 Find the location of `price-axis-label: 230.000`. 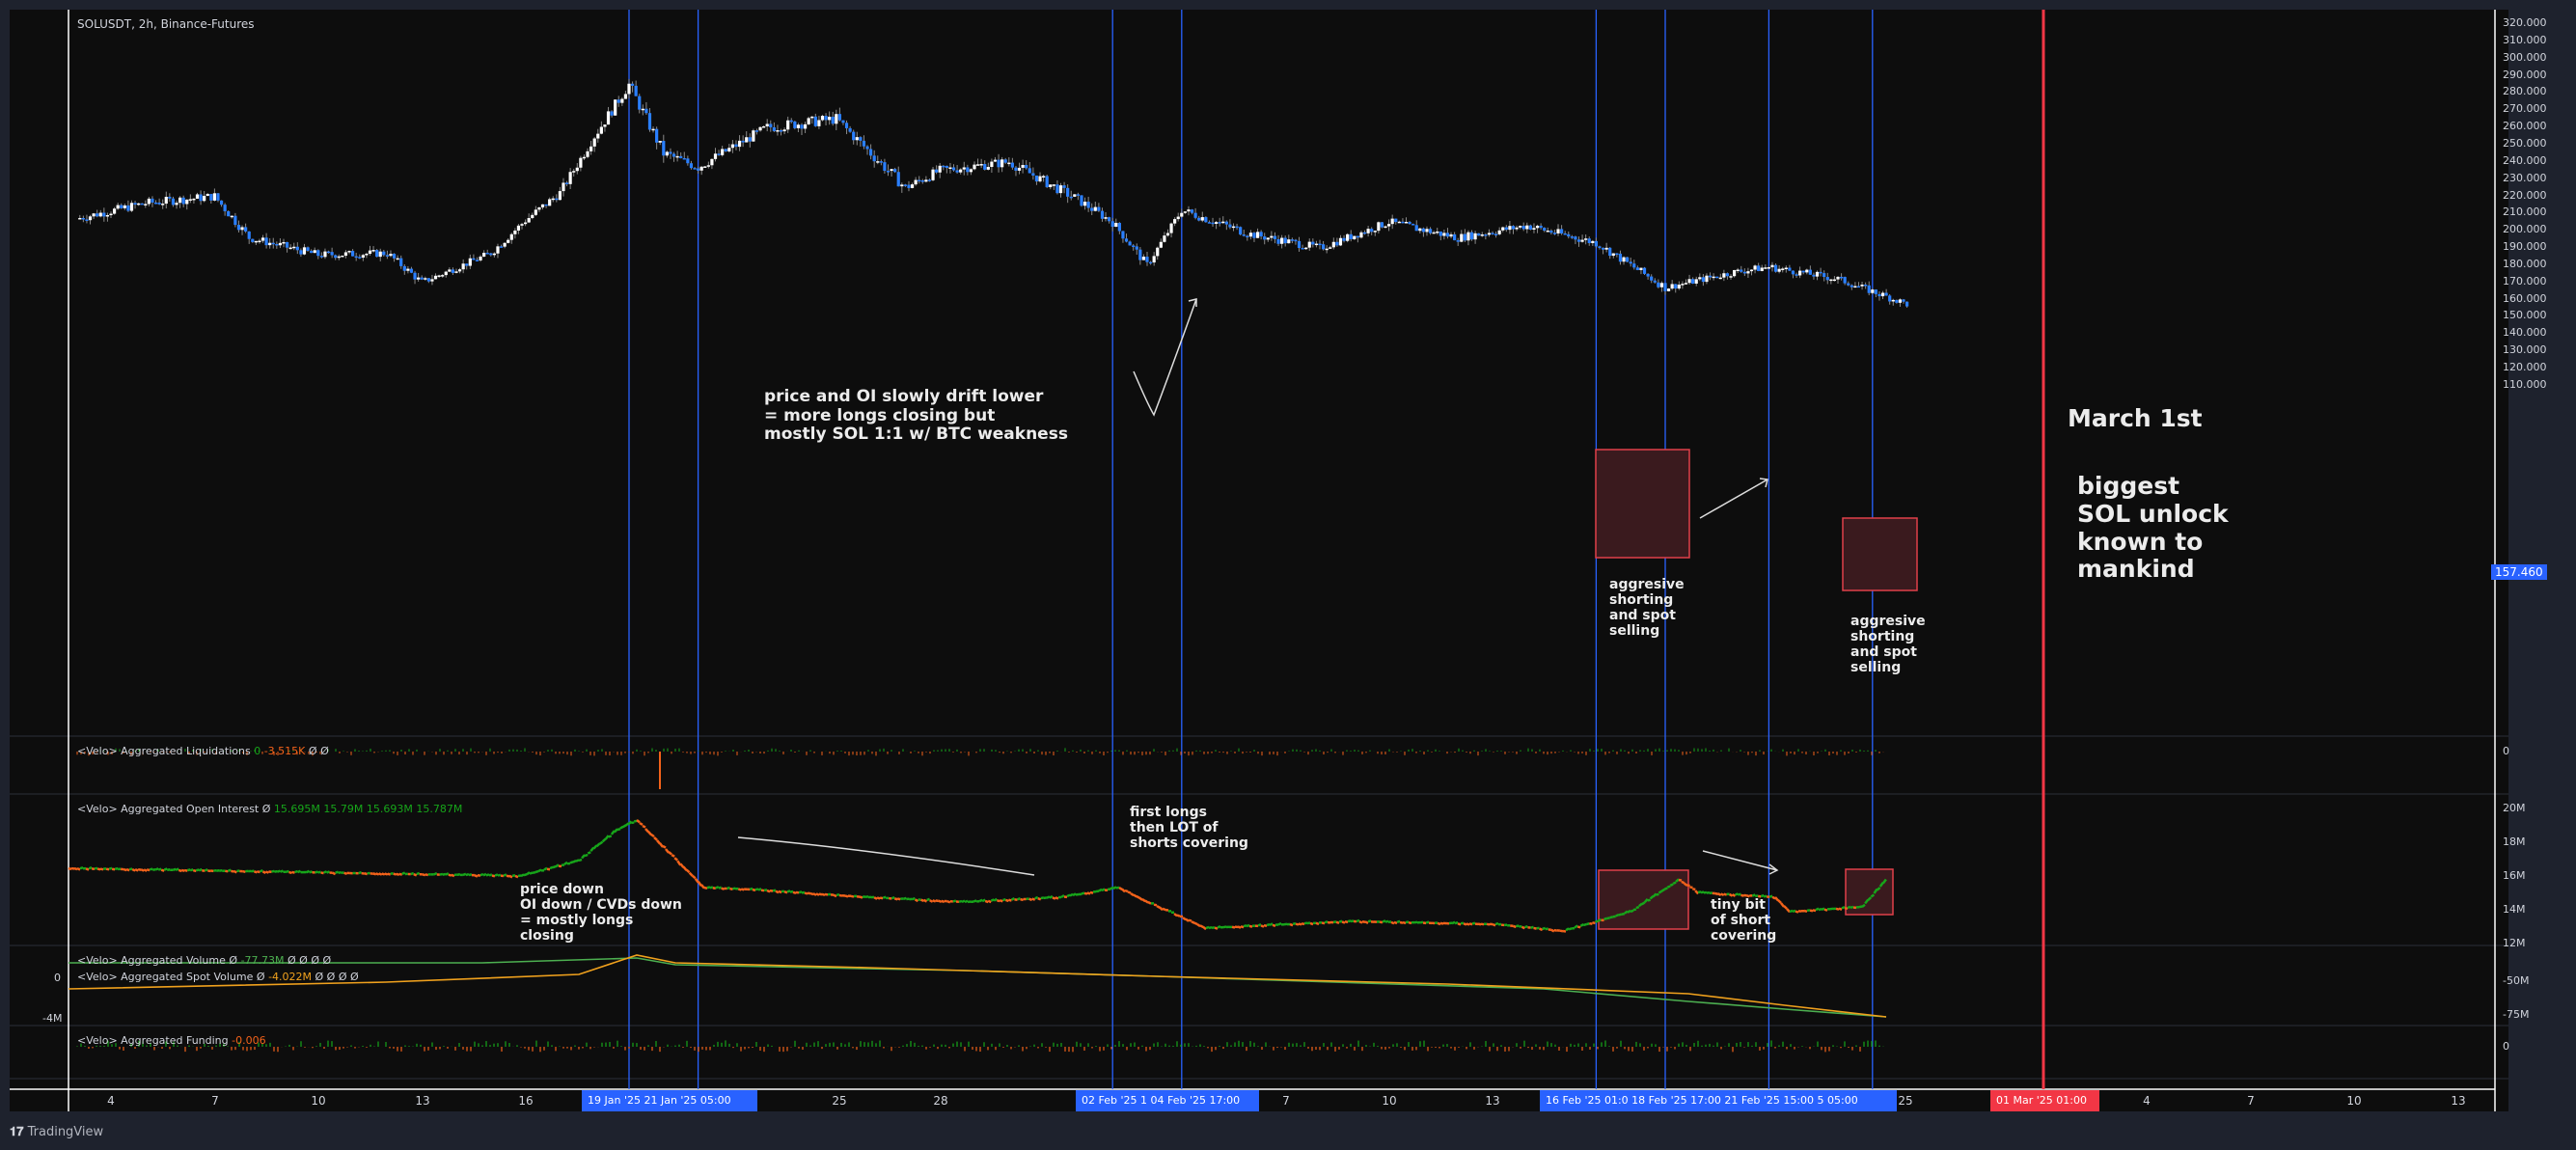

price-axis-label: 230.000 is located at coordinates (2525, 178).